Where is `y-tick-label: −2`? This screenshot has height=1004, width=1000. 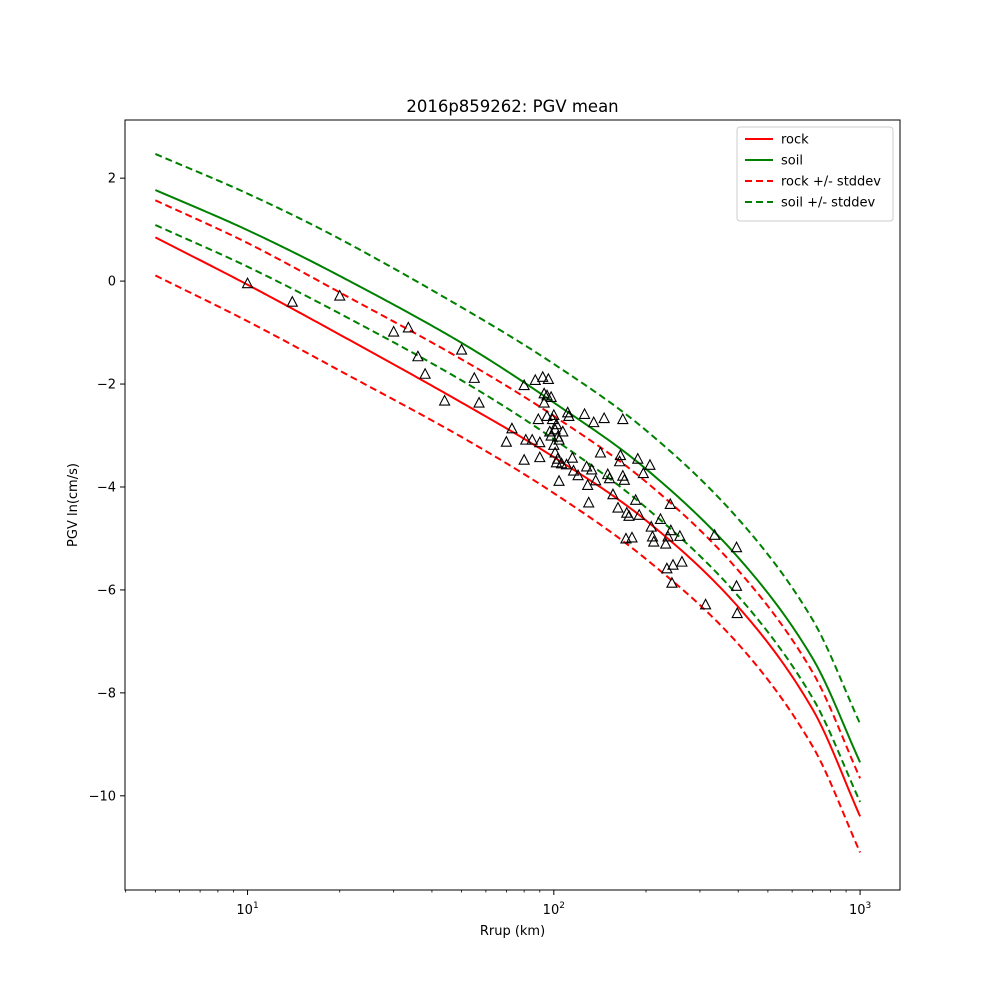
y-tick-label: −2 is located at coordinates (106, 385).